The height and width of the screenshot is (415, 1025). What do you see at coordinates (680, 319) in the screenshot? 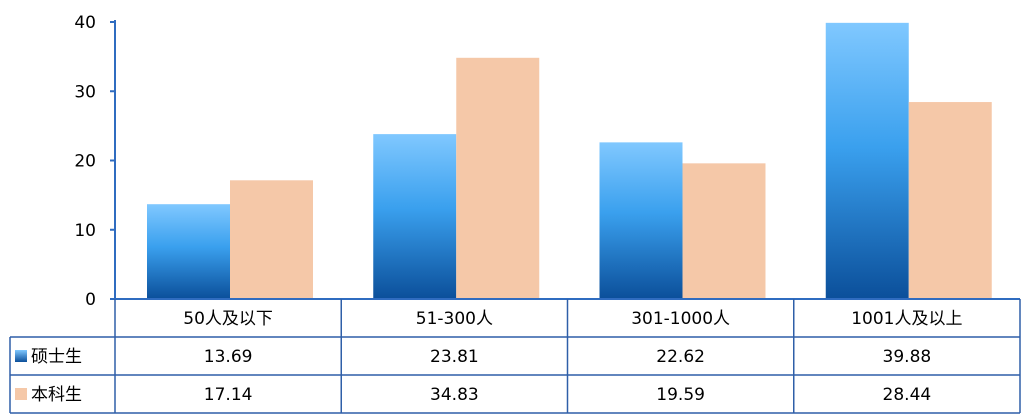
I see `category-label-2: 301-1000人` at bounding box center [680, 319].